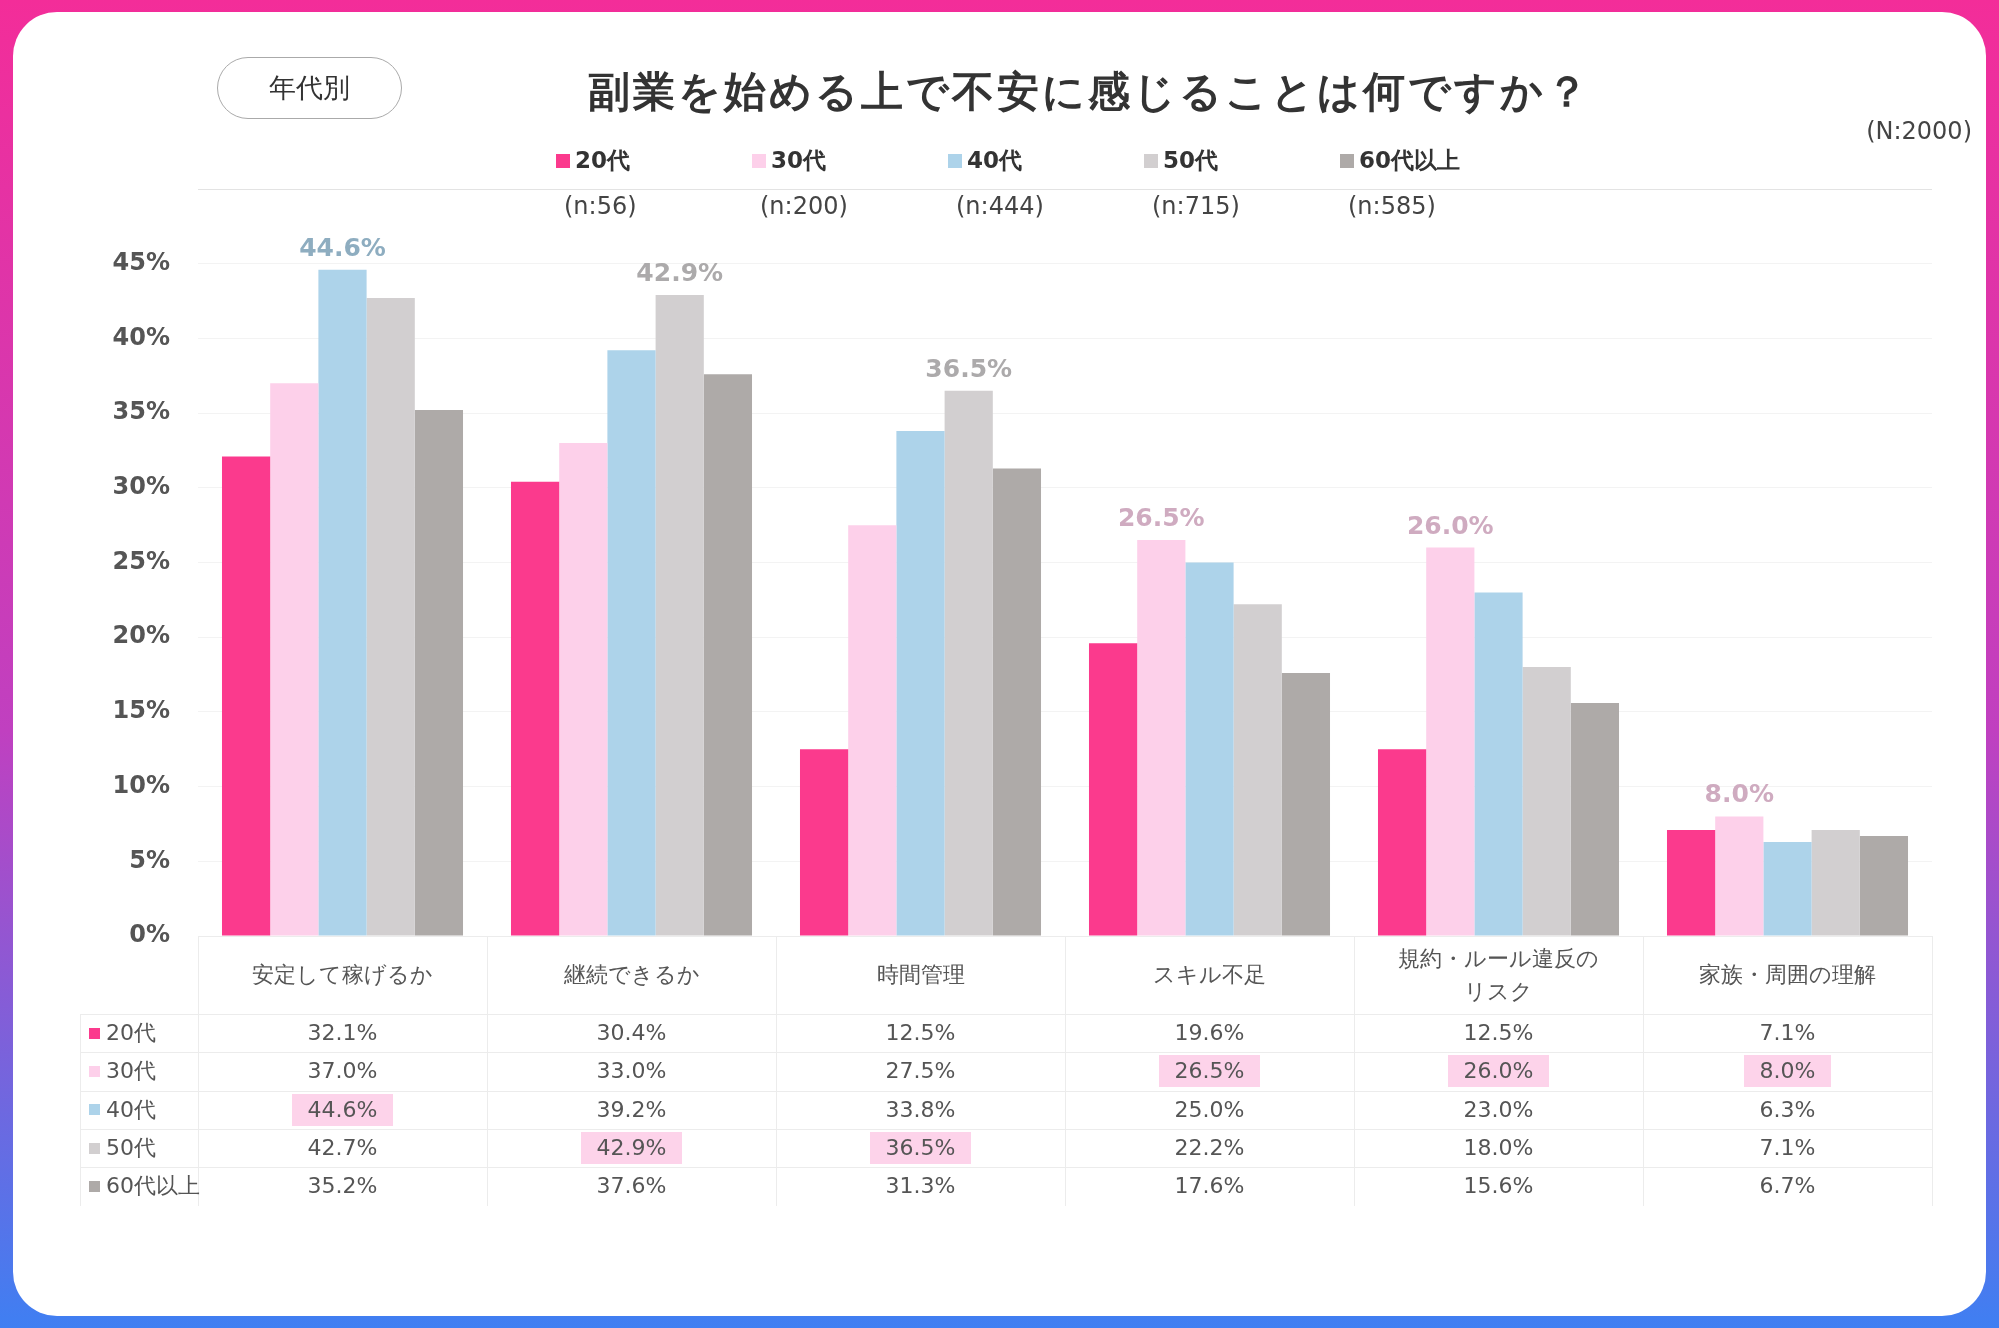 The height and width of the screenshot is (1328, 1999). Describe the element at coordinates (920, 1071) in the screenshot. I see `data-label: 27.5%` at that location.